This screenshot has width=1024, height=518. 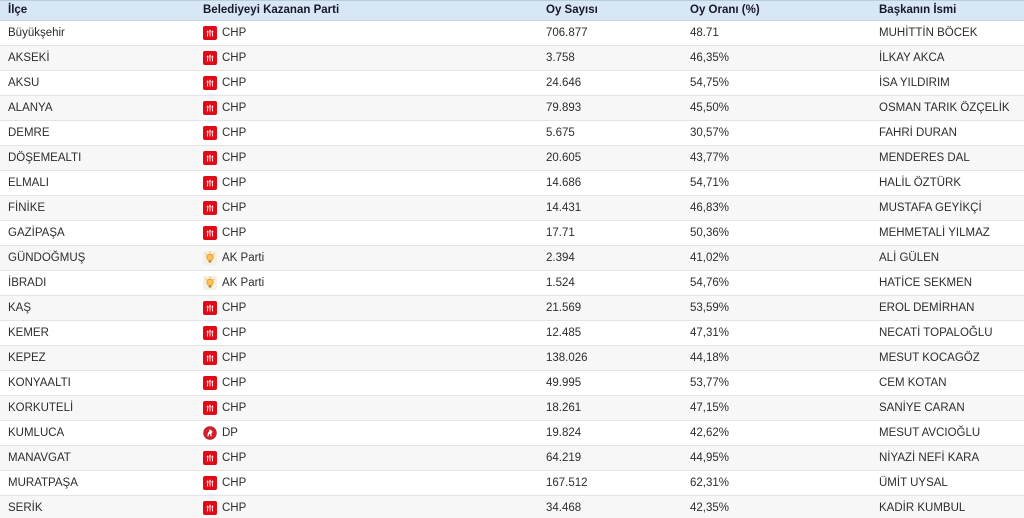 I want to click on district-cell: KAŞ, so click(x=97, y=308).